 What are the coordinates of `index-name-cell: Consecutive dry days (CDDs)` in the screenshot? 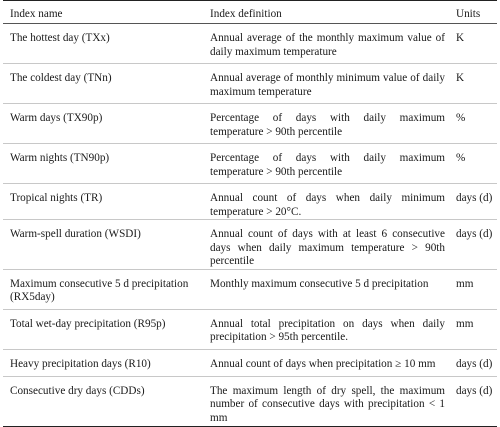 It's located at (103, 401).